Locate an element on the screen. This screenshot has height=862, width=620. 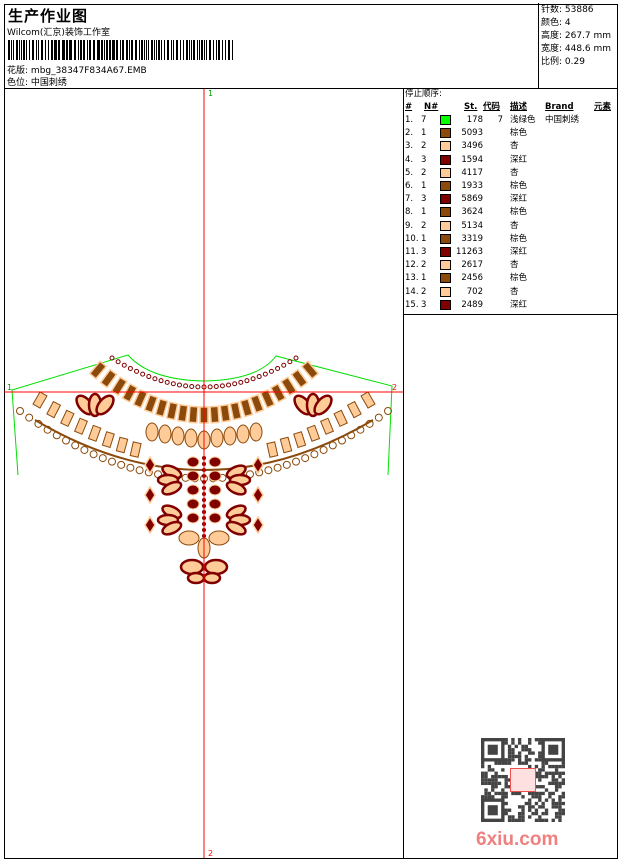
row-num: 5. is located at coordinates (409, 172).